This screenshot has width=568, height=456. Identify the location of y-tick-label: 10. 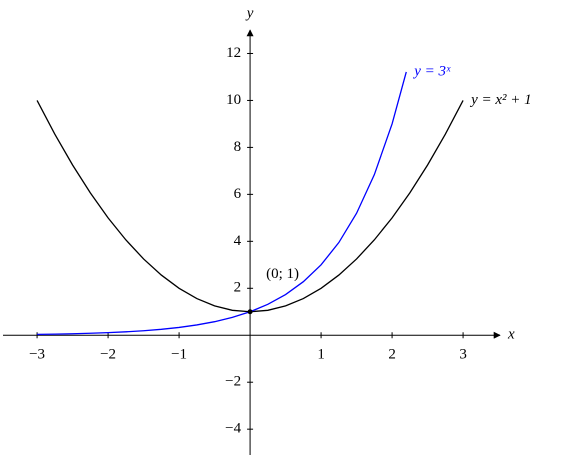
(233, 100).